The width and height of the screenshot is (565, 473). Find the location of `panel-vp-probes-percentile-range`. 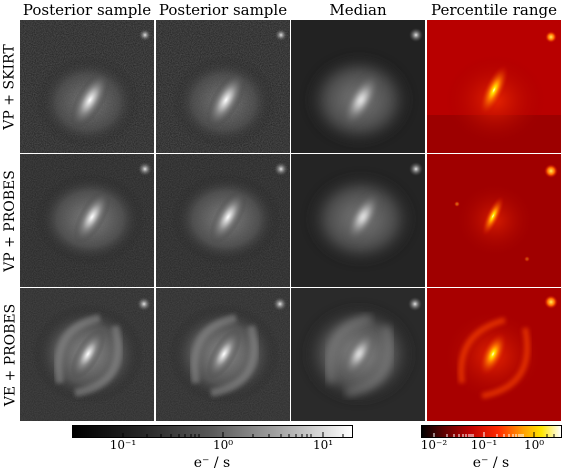

panel-vp-probes-percentile-range is located at coordinates (494, 220).